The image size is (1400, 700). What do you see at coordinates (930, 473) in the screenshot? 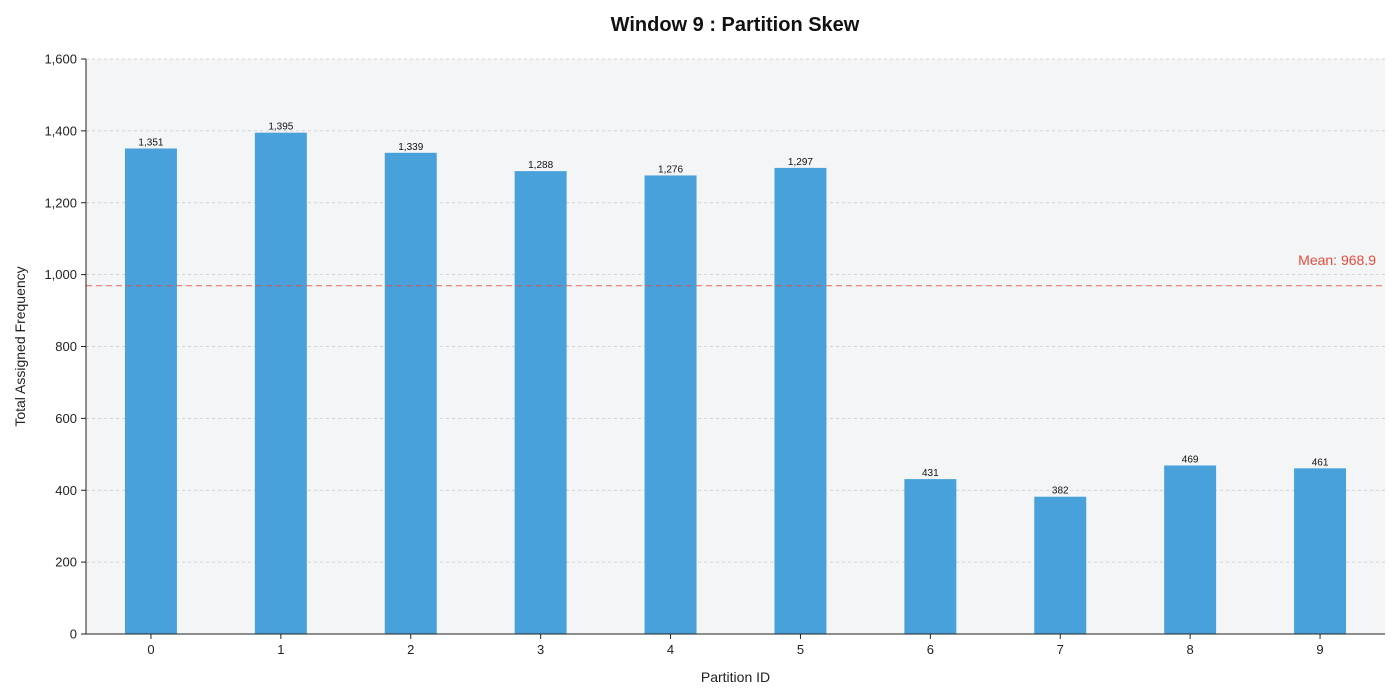
I see `bar-value-label: 431` at bounding box center [930, 473].